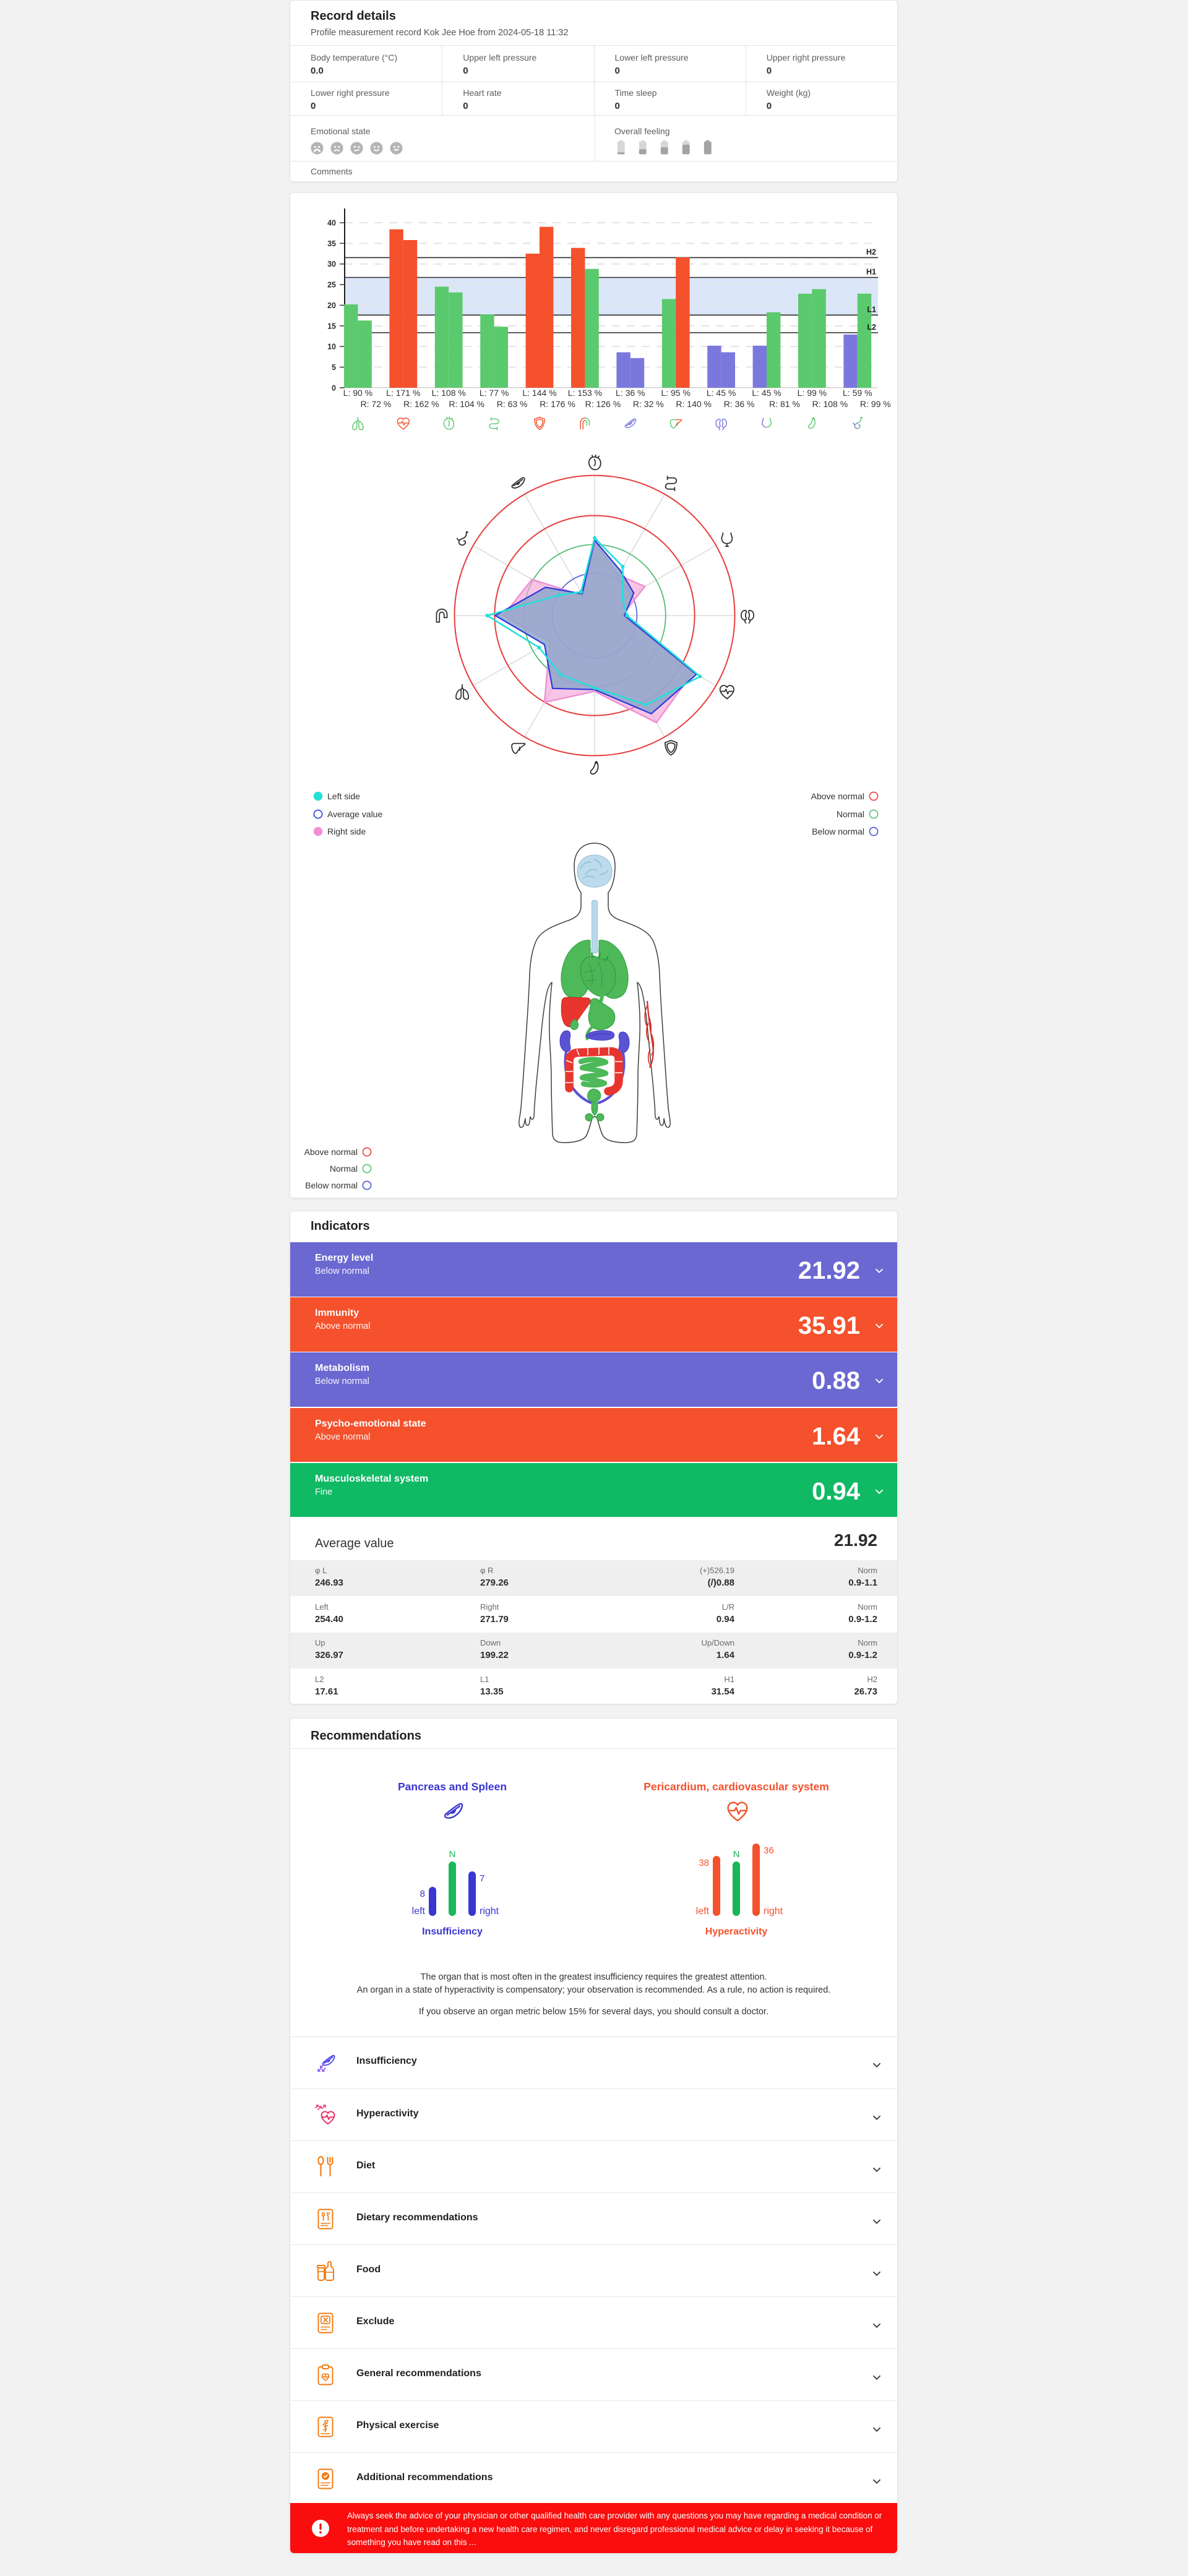 This screenshot has height=2576, width=1188. Describe the element at coordinates (789, 93) in the screenshot. I see `record-field-label: Weight (kg)` at that location.